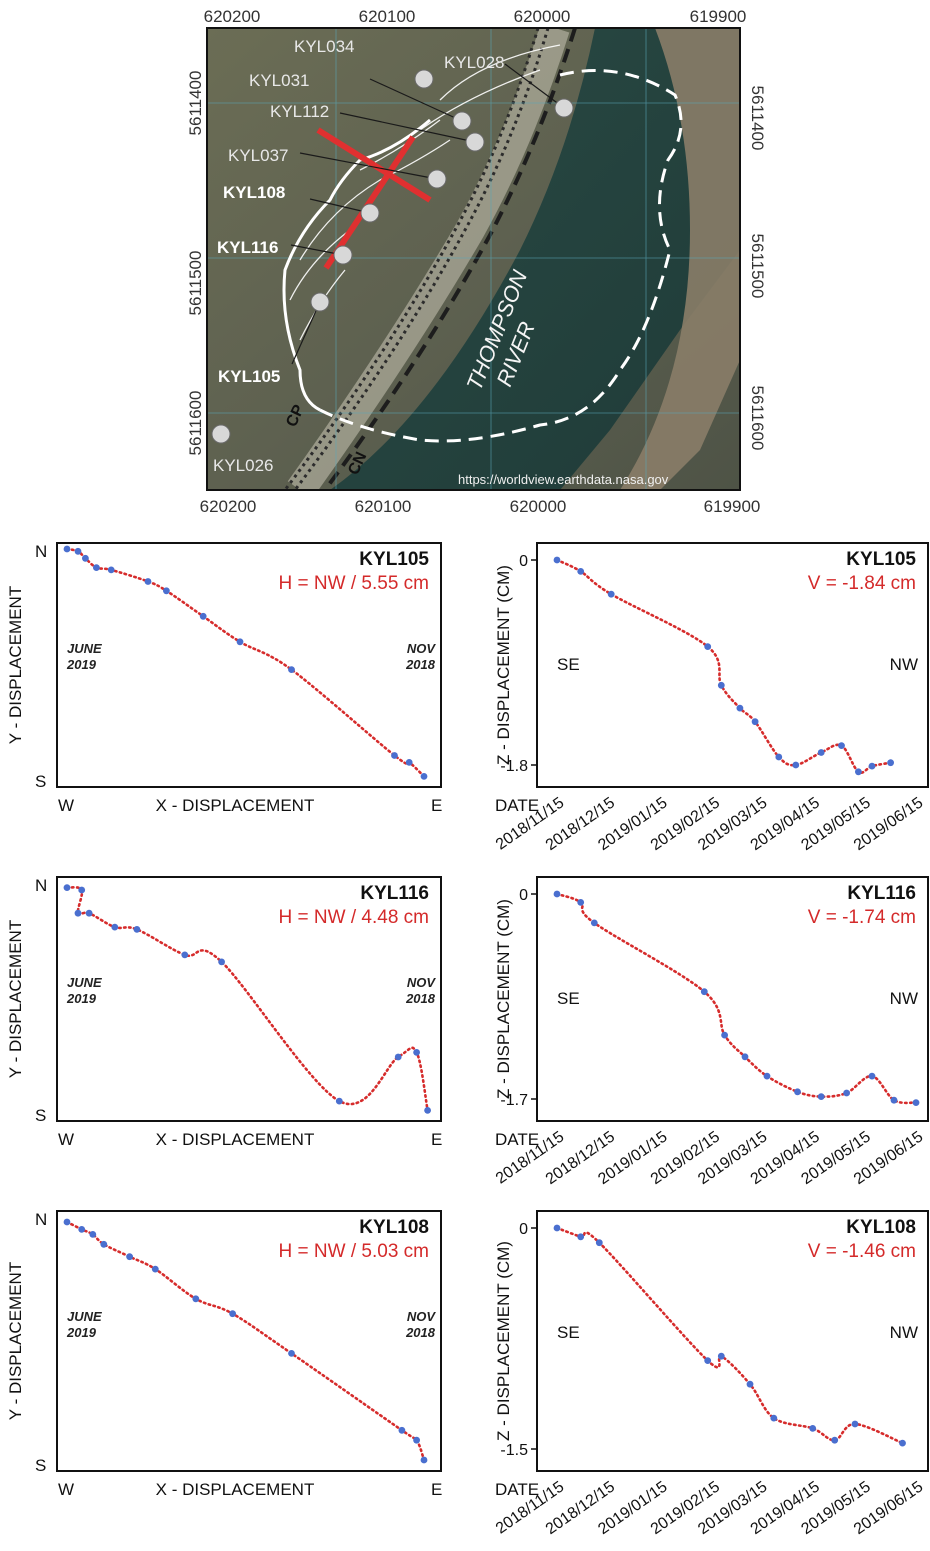 The image size is (930, 1551). What do you see at coordinates (542, 16) in the screenshot?
I see `map-top-tick: 620000` at bounding box center [542, 16].